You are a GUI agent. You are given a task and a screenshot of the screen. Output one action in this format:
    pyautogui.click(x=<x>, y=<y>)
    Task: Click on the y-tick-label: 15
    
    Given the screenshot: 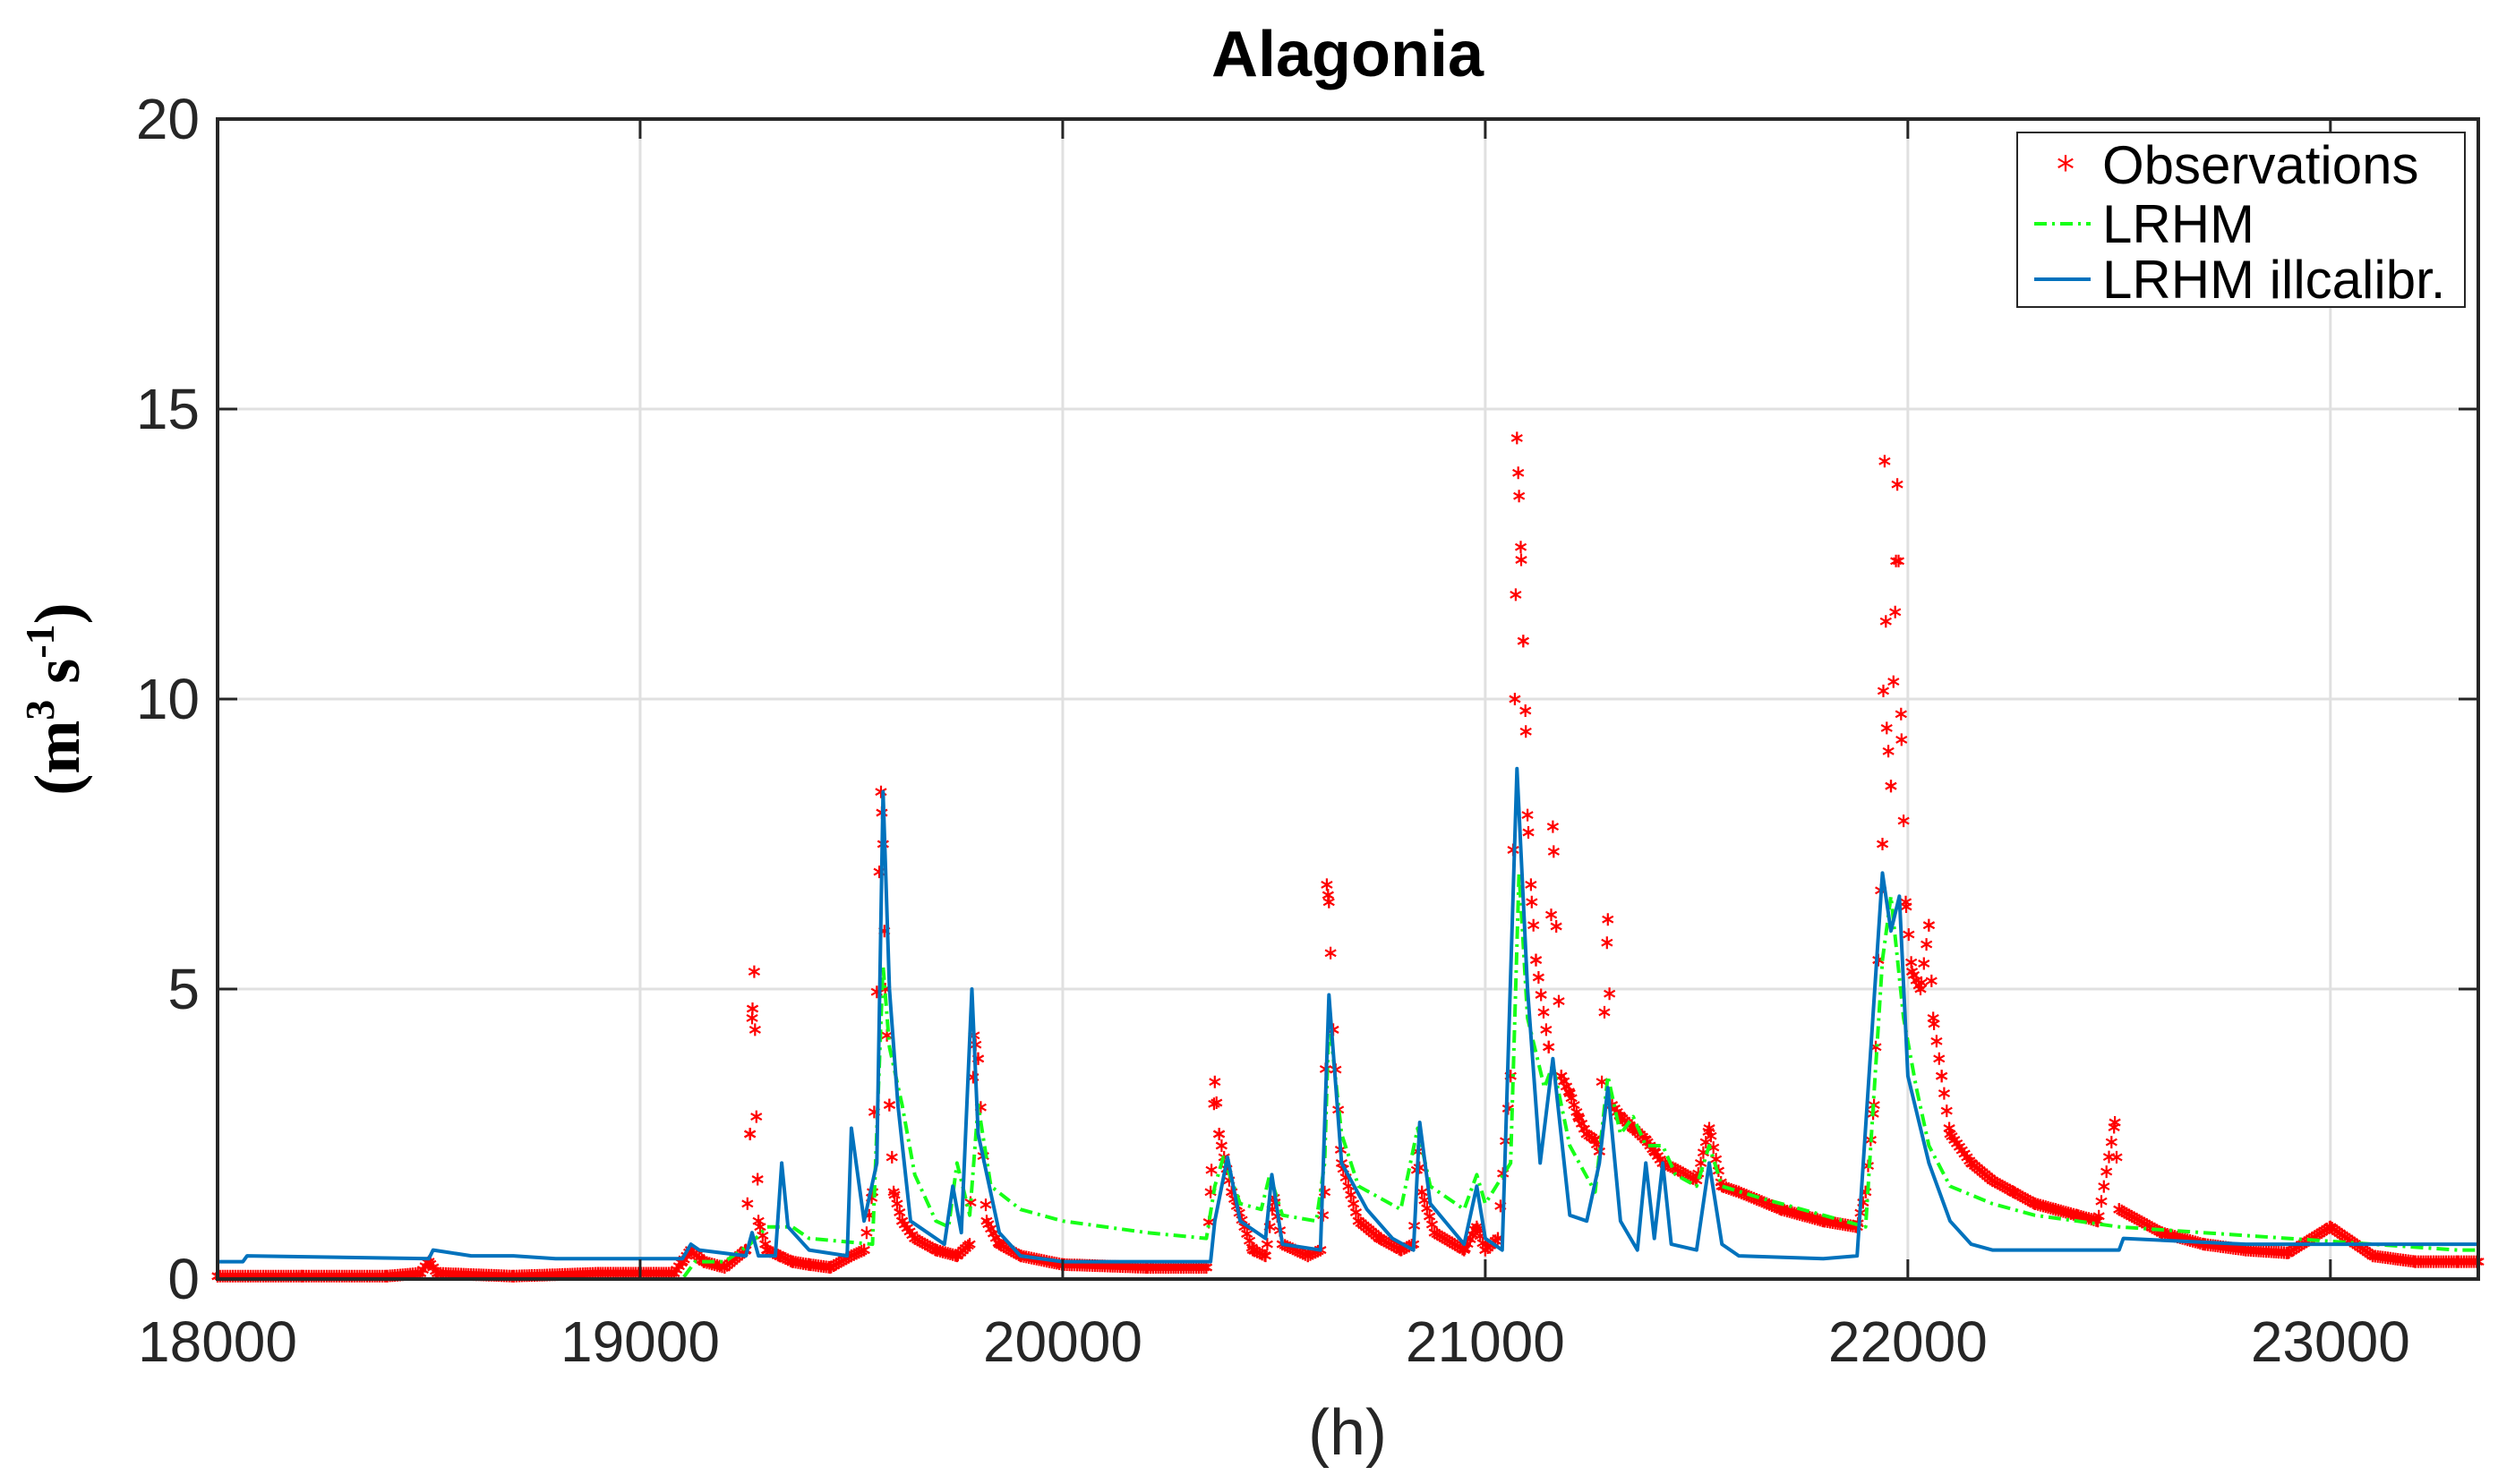 What is the action you would take?
    pyautogui.click(x=168, y=409)
    